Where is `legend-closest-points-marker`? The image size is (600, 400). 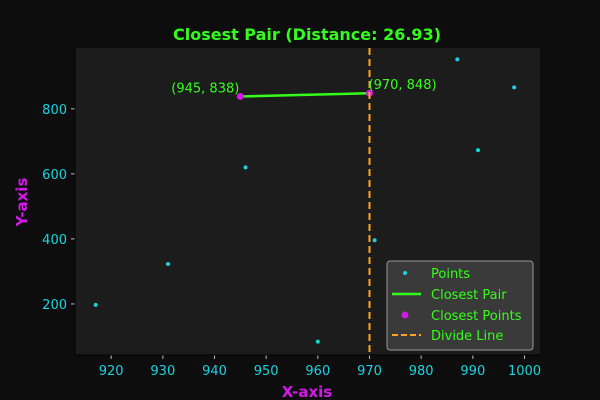
legend-closest-points-marker is located at coordinates (405, 315).